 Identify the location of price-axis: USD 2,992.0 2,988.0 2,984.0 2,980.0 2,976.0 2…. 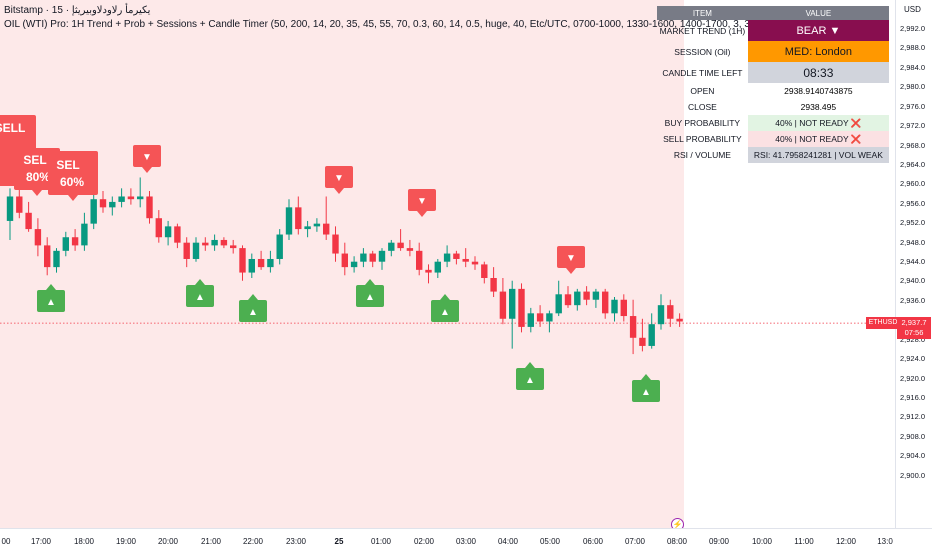
(913, 264).